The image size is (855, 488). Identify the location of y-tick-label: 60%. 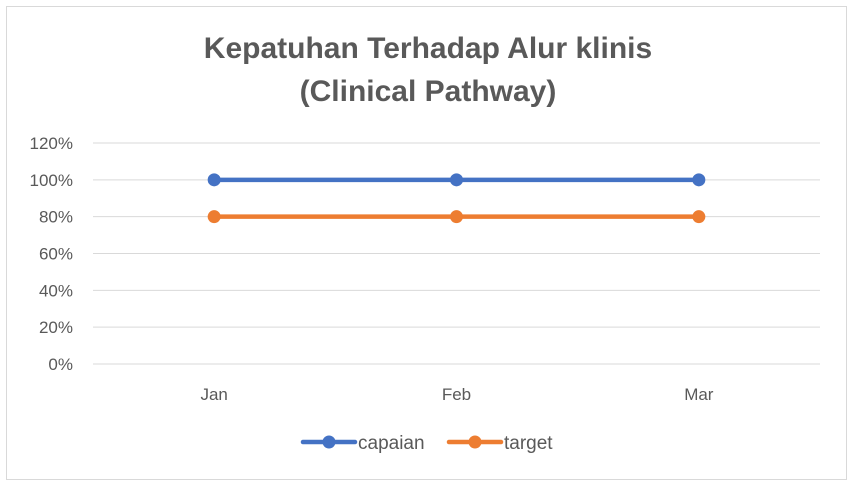
(56, 254).